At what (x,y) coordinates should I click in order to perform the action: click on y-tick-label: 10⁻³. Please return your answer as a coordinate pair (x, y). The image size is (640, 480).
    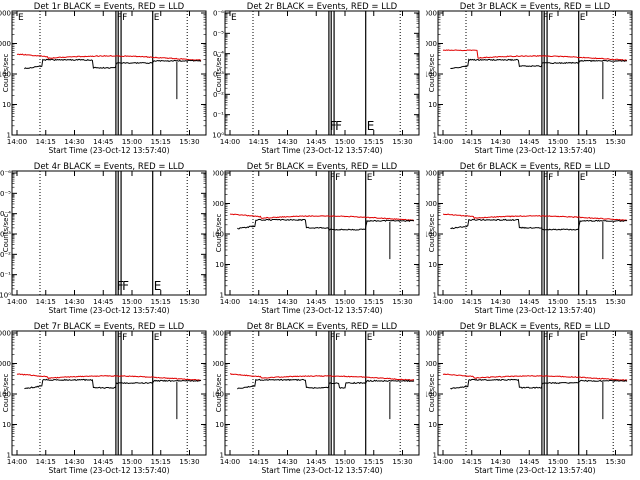
    Looking at the image, I should click on (5, 235).